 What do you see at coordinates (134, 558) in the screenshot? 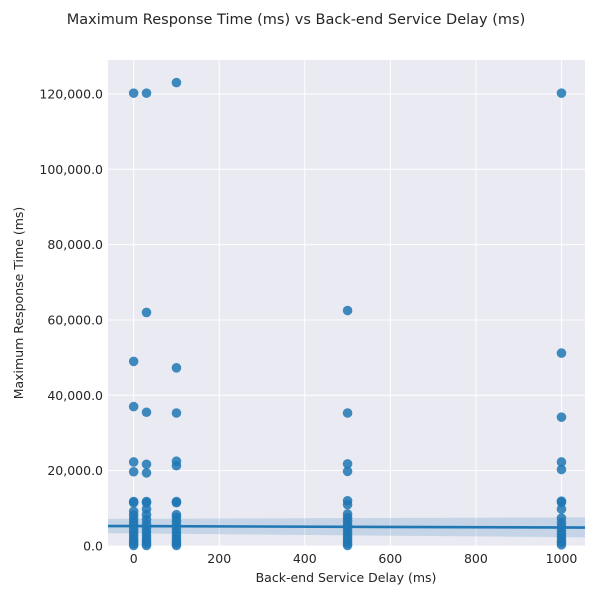
I see `x-tick-label: 0` at bounding box center [134, 558].